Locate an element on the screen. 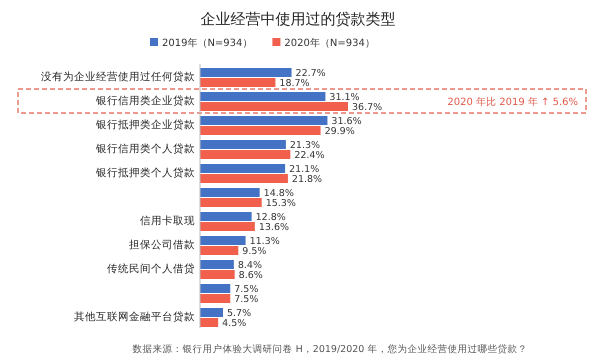 The height and width of the screenshot is (361, 596). source-note: 数据来源：银行用户体验大调研问卷 H，2019/2020 年，您为企业经营使用过哪些贷款？ is located at coordinates (330, 349).